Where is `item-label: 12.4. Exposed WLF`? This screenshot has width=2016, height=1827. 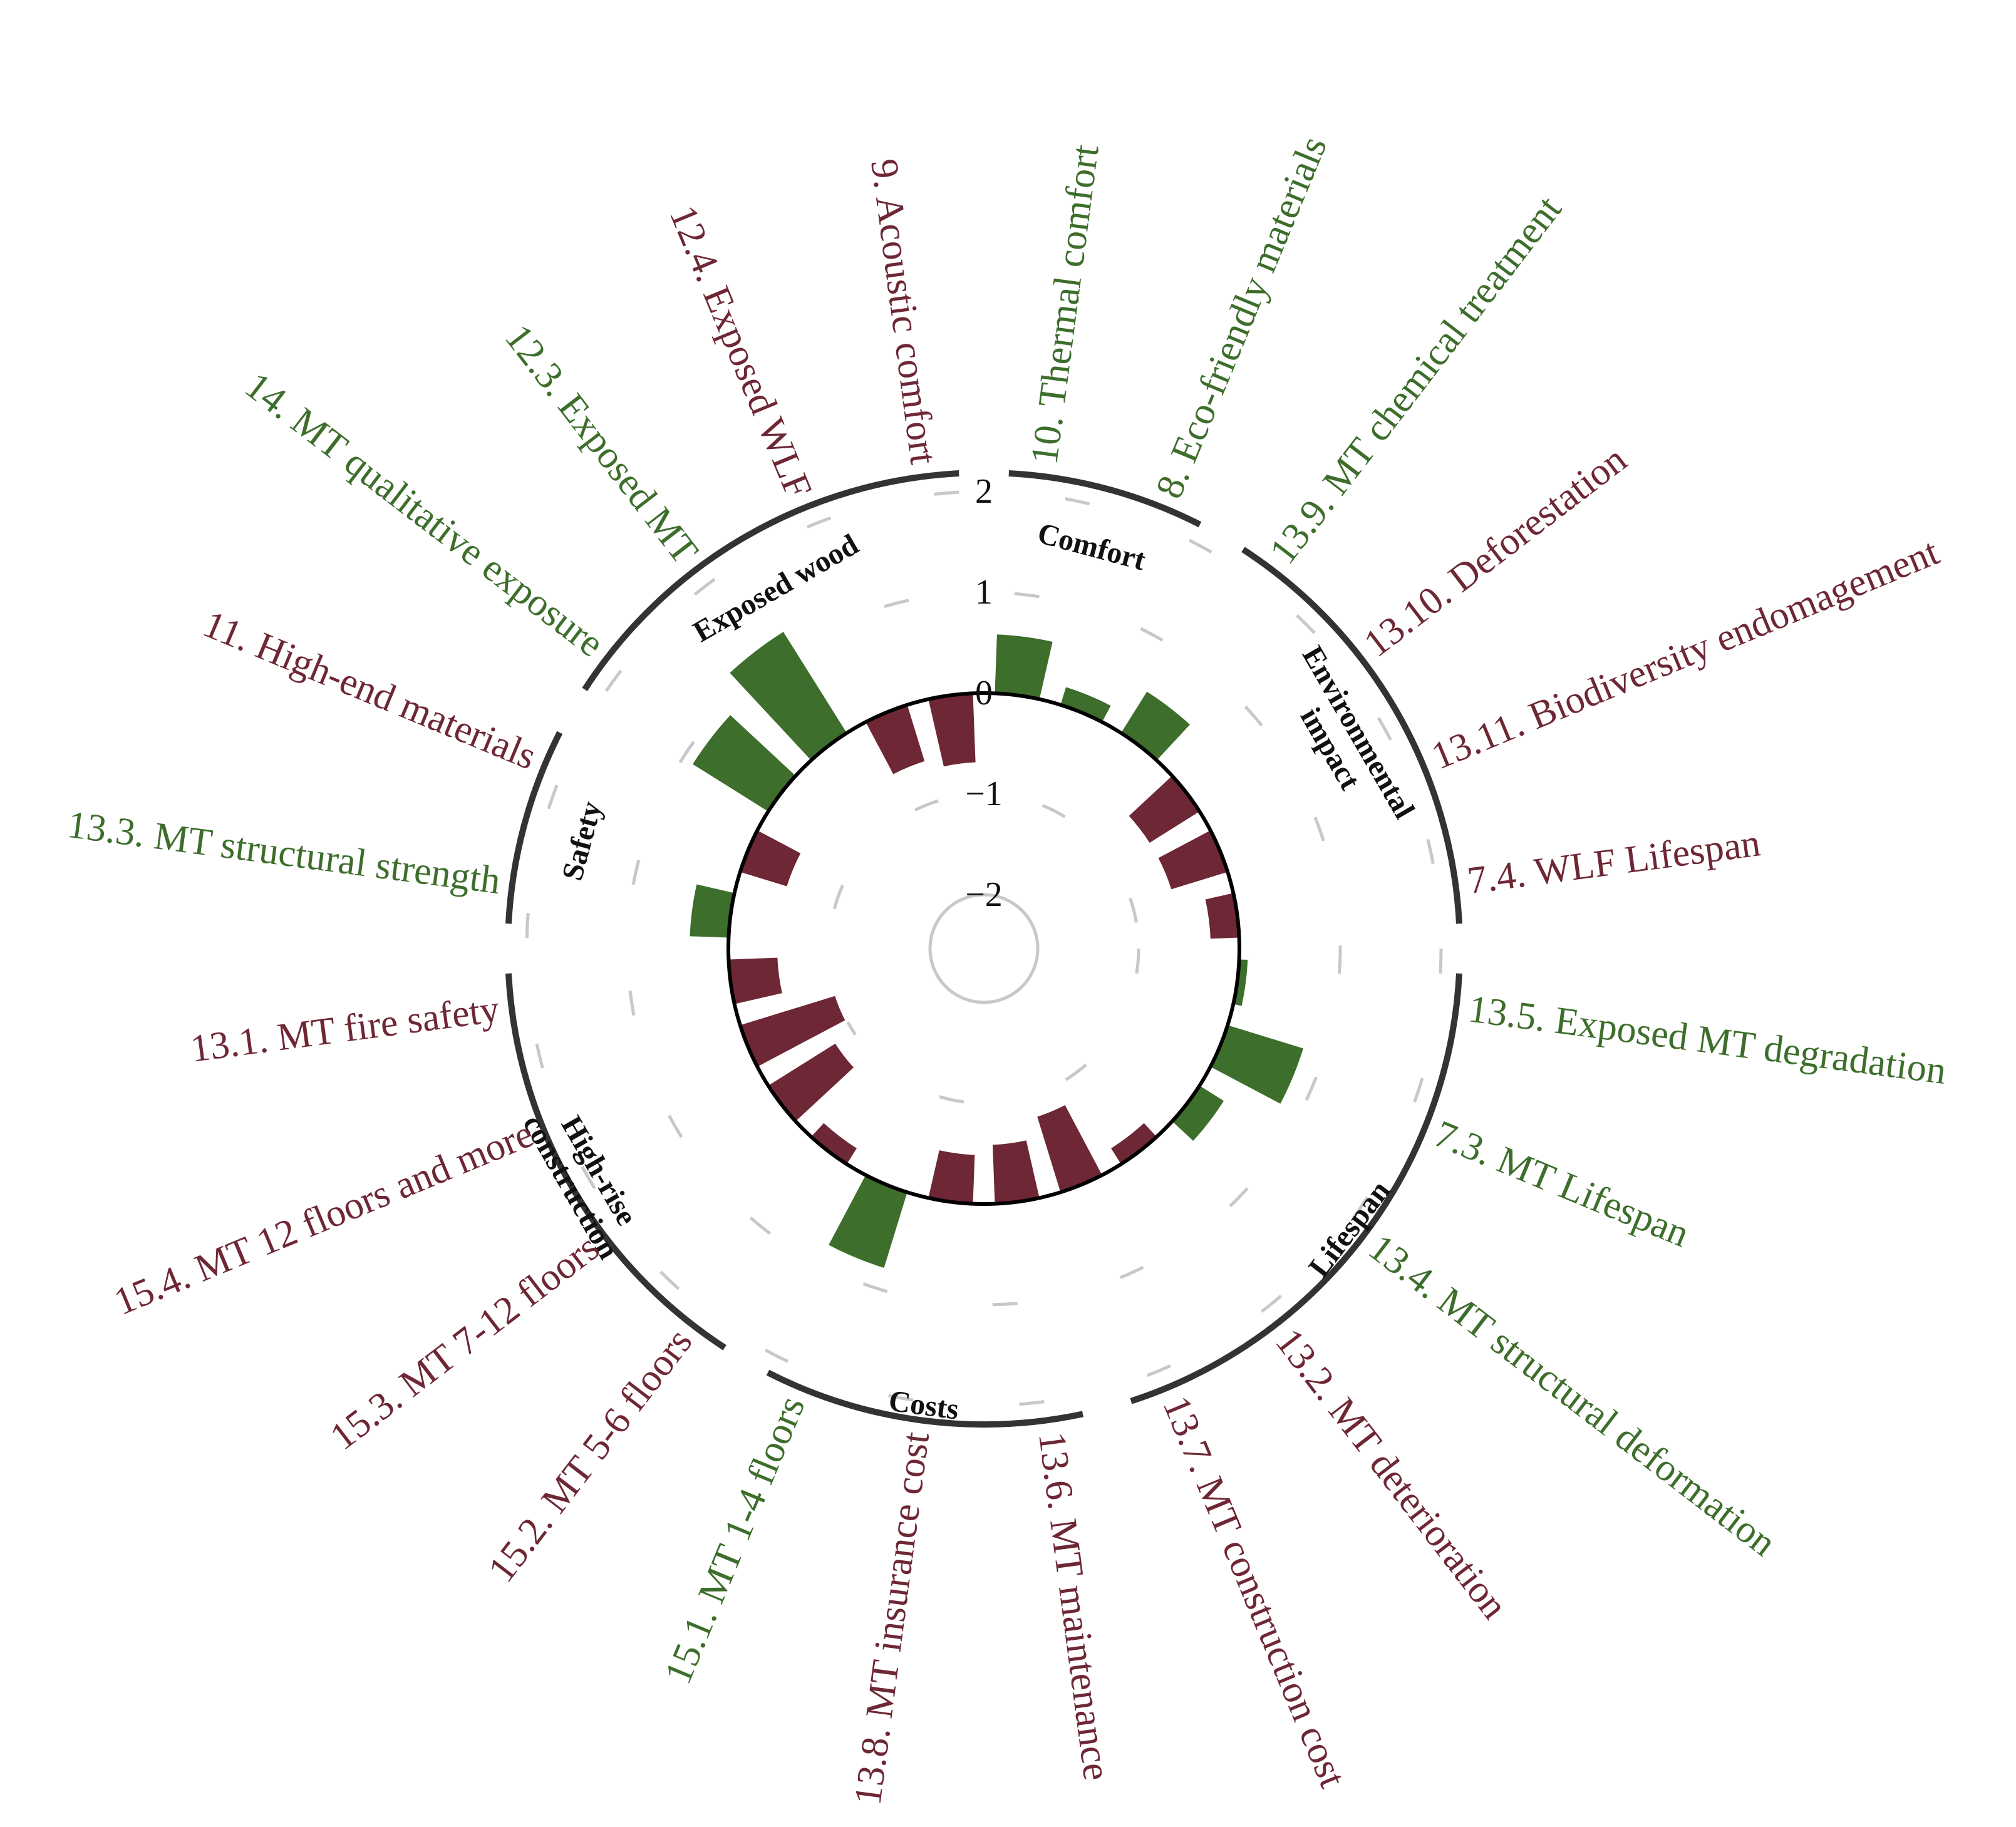
item-label: 12.4. Exposed WLF is located at coordinates (740, 352).